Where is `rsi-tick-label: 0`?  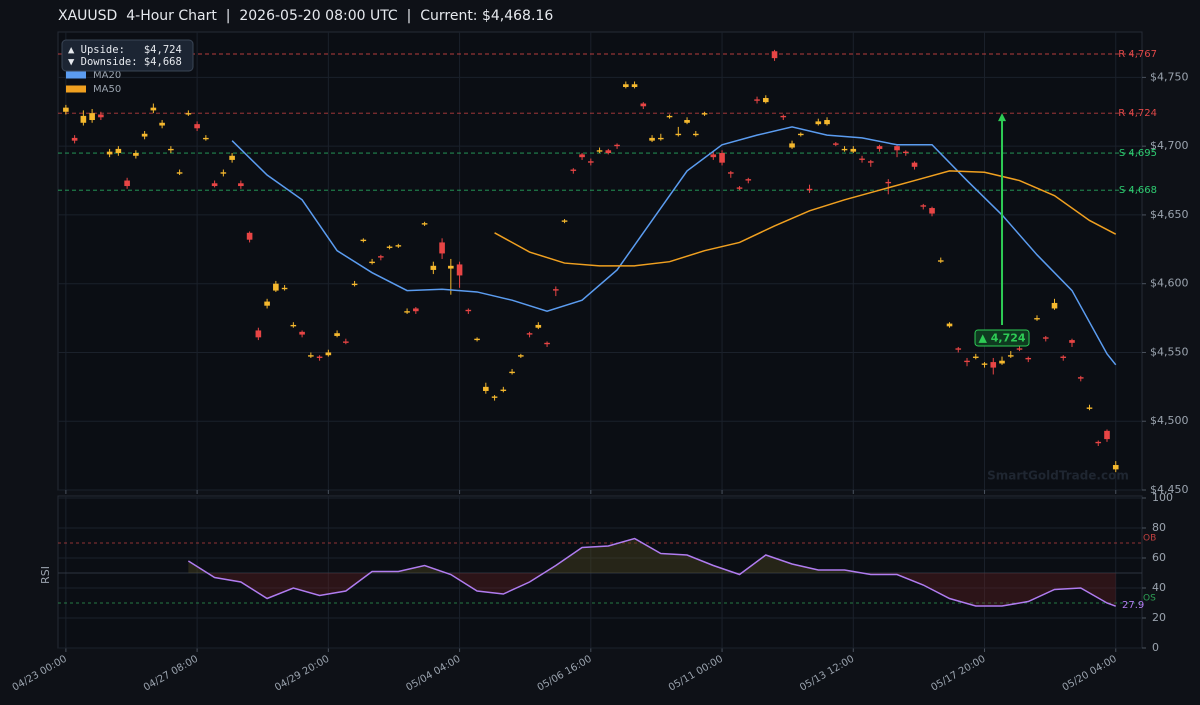 rsi-tick-label: 0 is located at coordinates (1155, 647).